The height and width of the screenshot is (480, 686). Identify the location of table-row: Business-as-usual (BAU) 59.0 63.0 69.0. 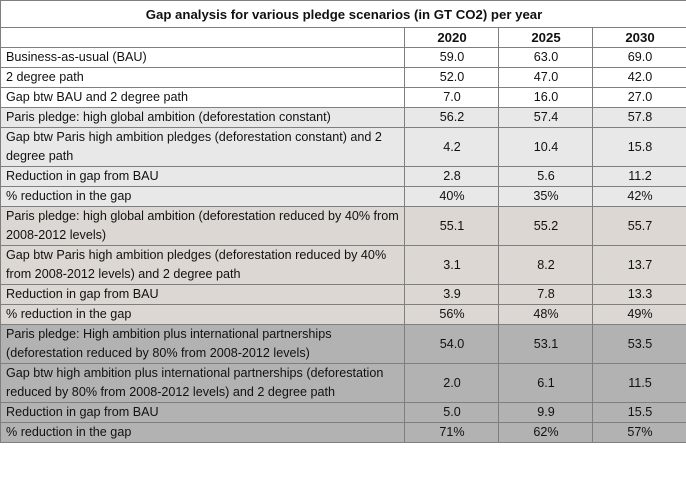
(343, 57).